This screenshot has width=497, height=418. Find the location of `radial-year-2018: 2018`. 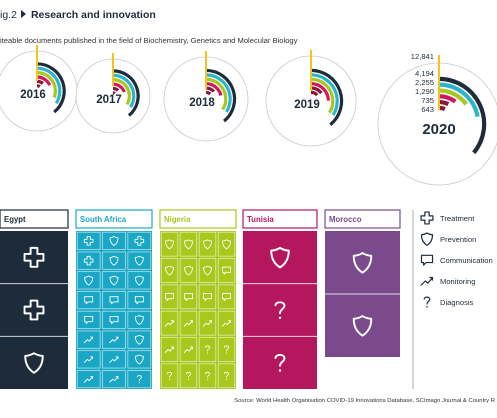

radial-year-2018: 2018 is located at coordinates (206, 96).